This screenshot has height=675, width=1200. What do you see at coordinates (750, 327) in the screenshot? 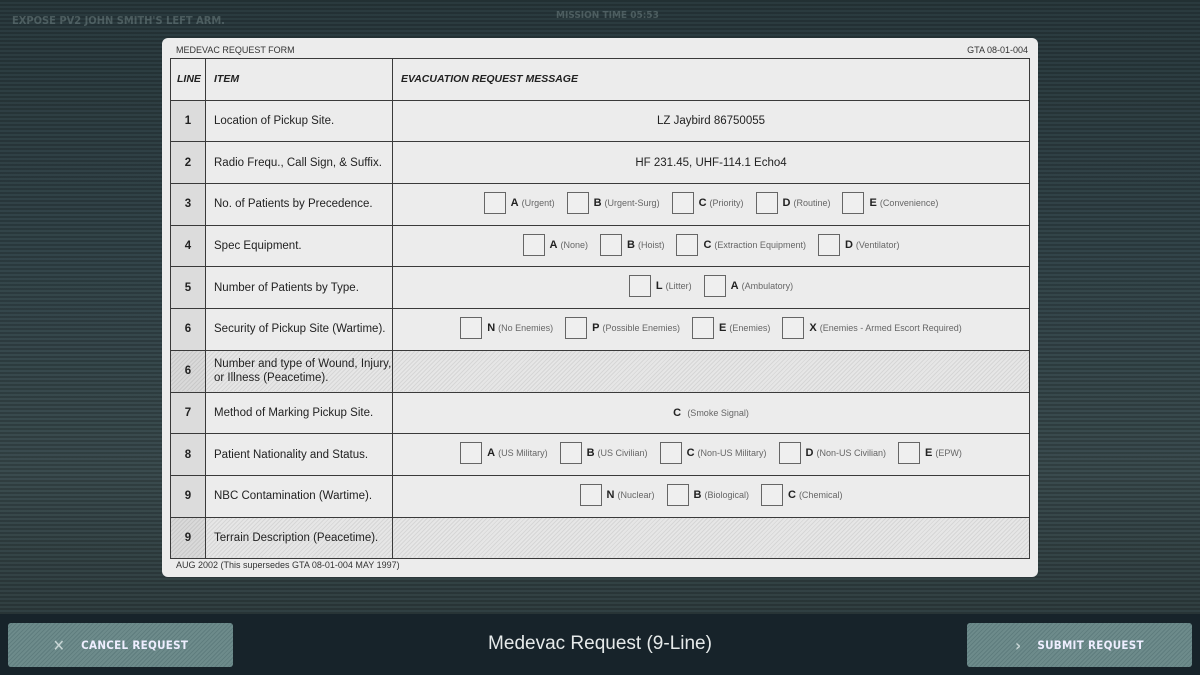
I see `option-desc: (Enemies)` at bounding box center [750, 327].